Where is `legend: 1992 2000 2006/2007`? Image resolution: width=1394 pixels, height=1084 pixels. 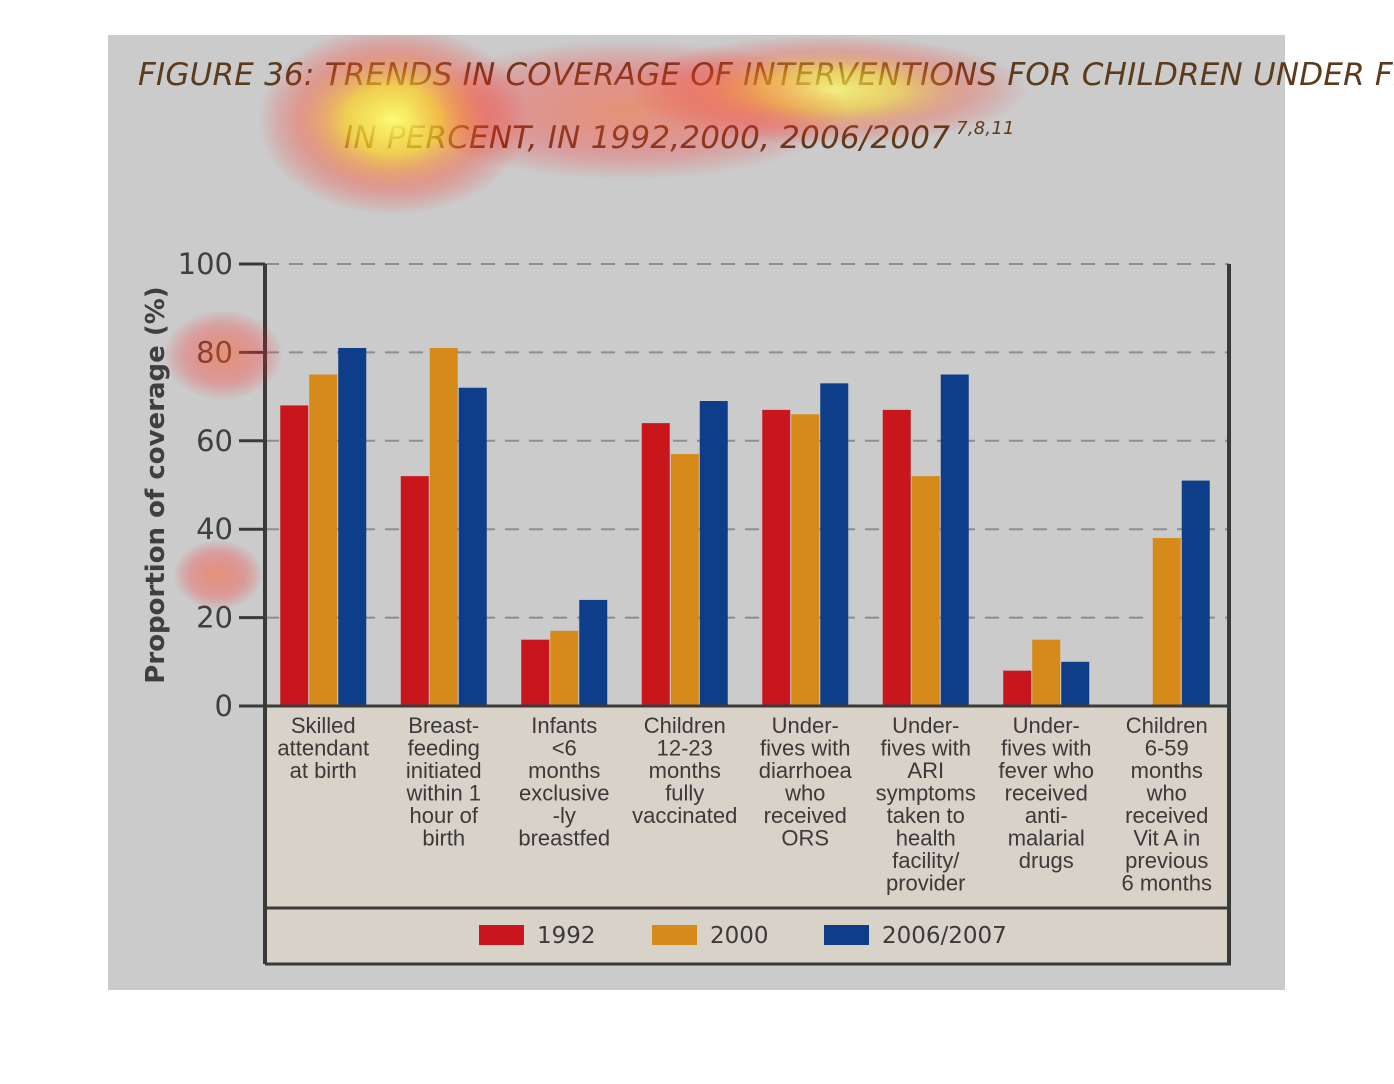 legend: 1992 2000 2006/2007 is located at coordinates (743, 936).